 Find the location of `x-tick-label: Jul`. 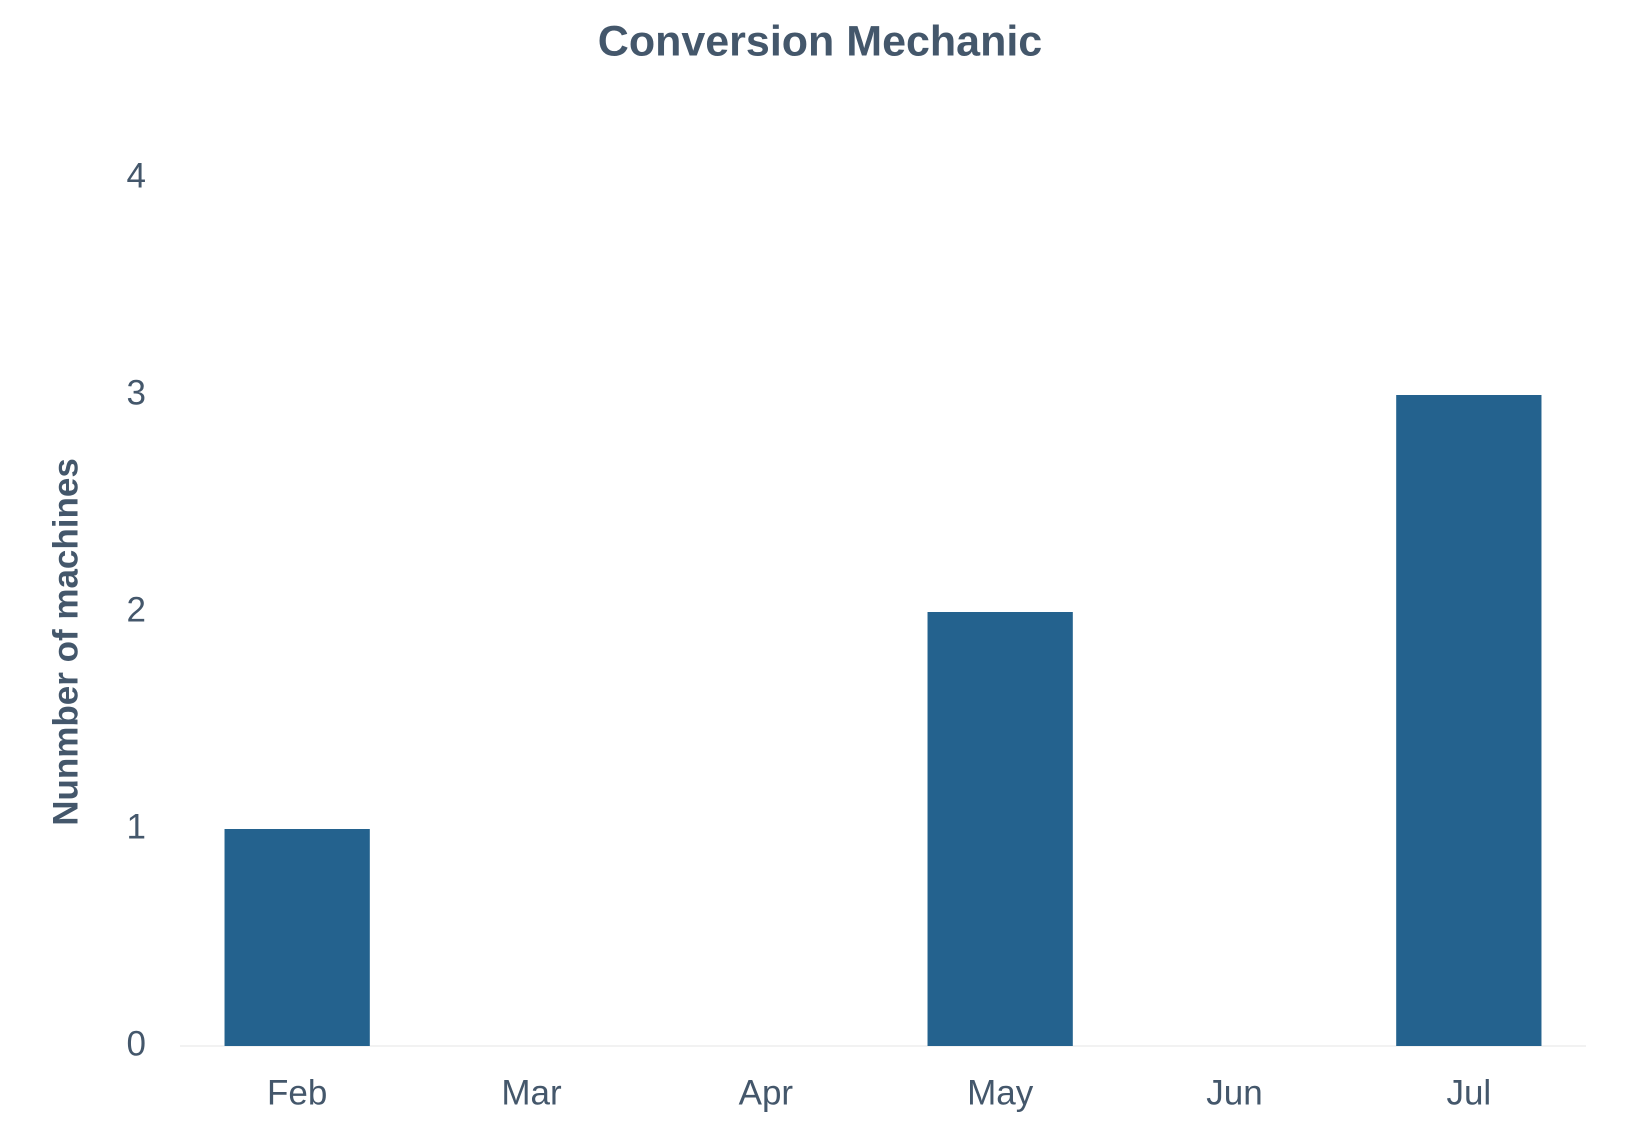

x-tick-label: Jul is located at coordinates (1468, 1092).